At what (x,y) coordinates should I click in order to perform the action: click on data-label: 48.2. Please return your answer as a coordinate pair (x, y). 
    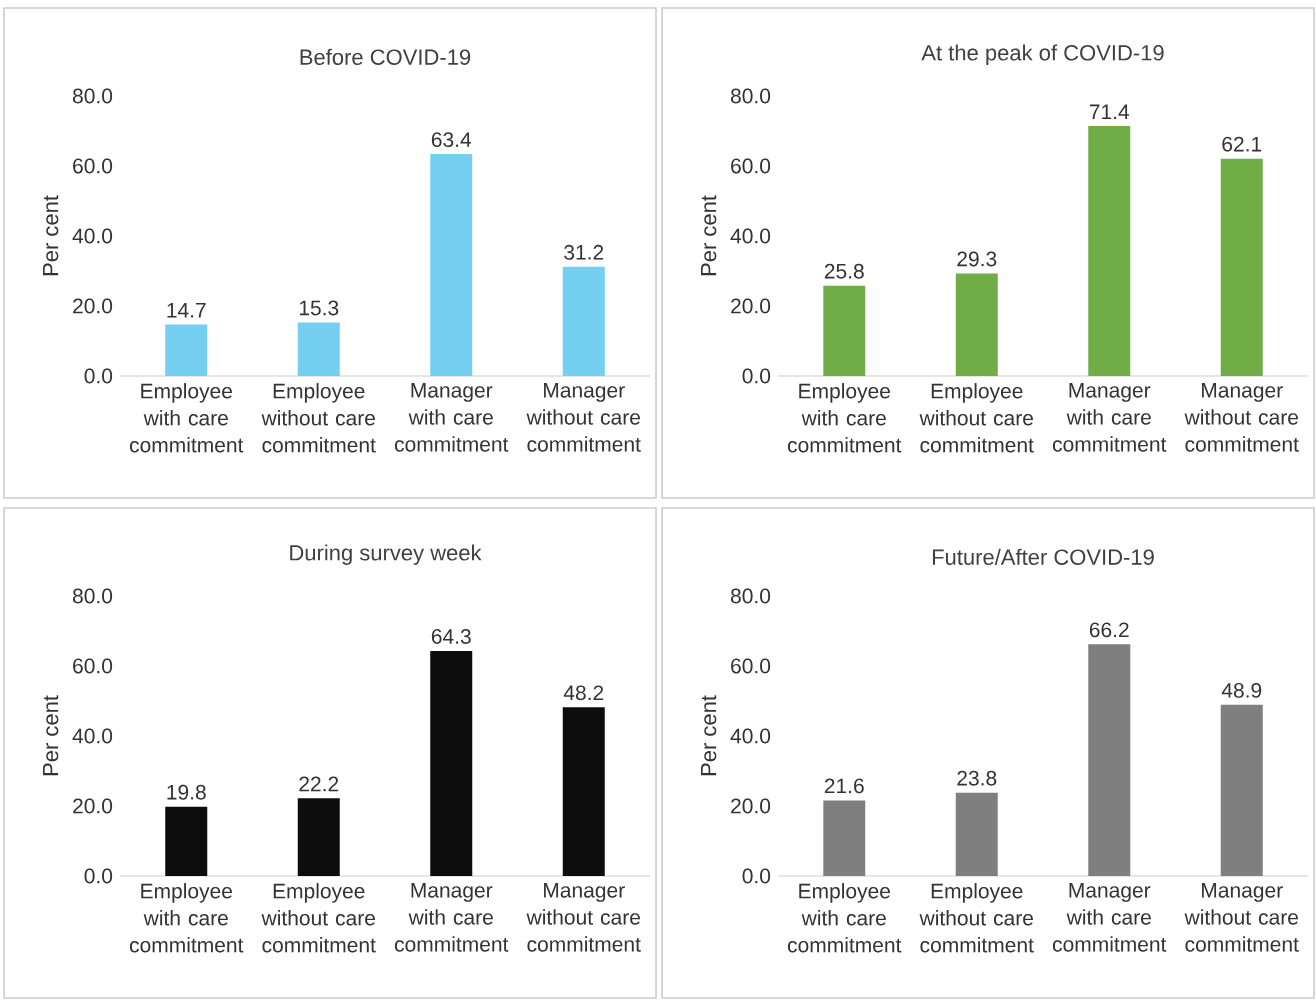
    Looking at the image, I should click on (583, 693).